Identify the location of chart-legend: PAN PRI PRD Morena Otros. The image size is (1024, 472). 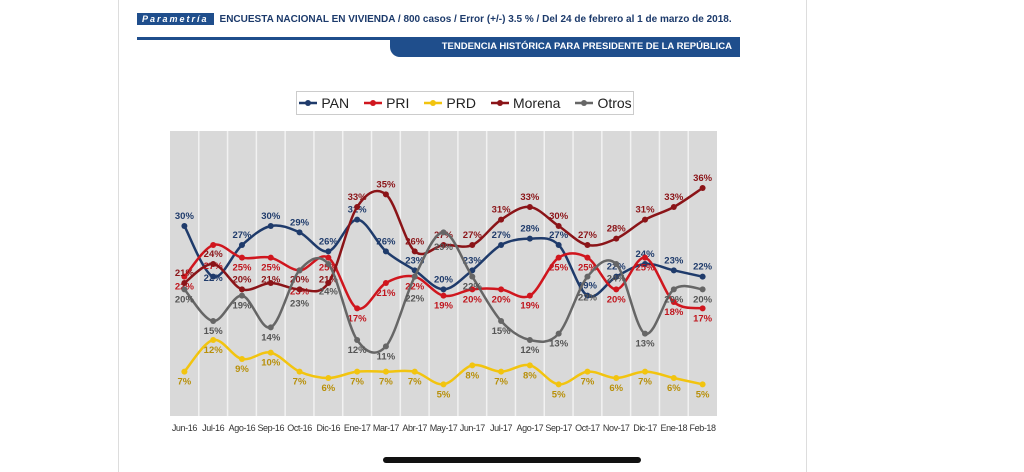
(465, 103).